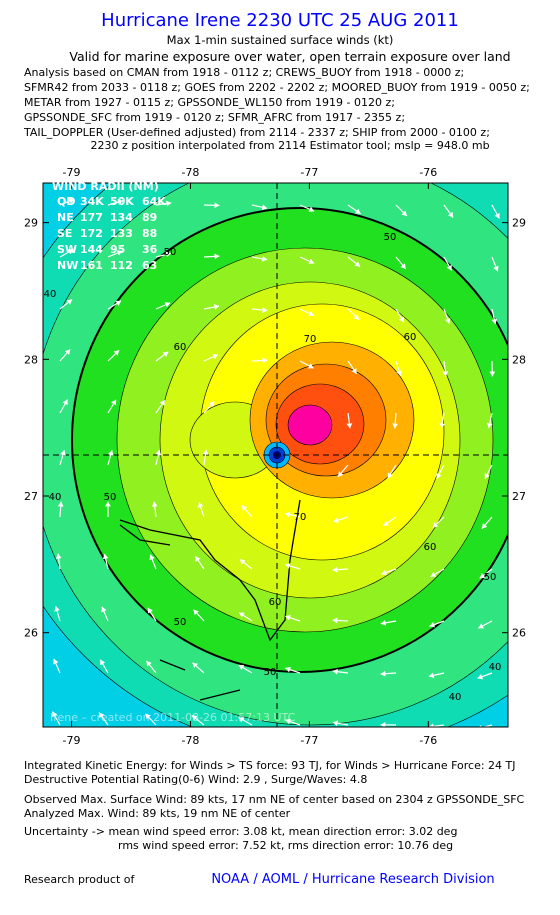 This screenshot has width=560, height=915. Describe the element at coordinates (91, 265) in the screenshot. I see `wind-radii-cell: 161` at that location.